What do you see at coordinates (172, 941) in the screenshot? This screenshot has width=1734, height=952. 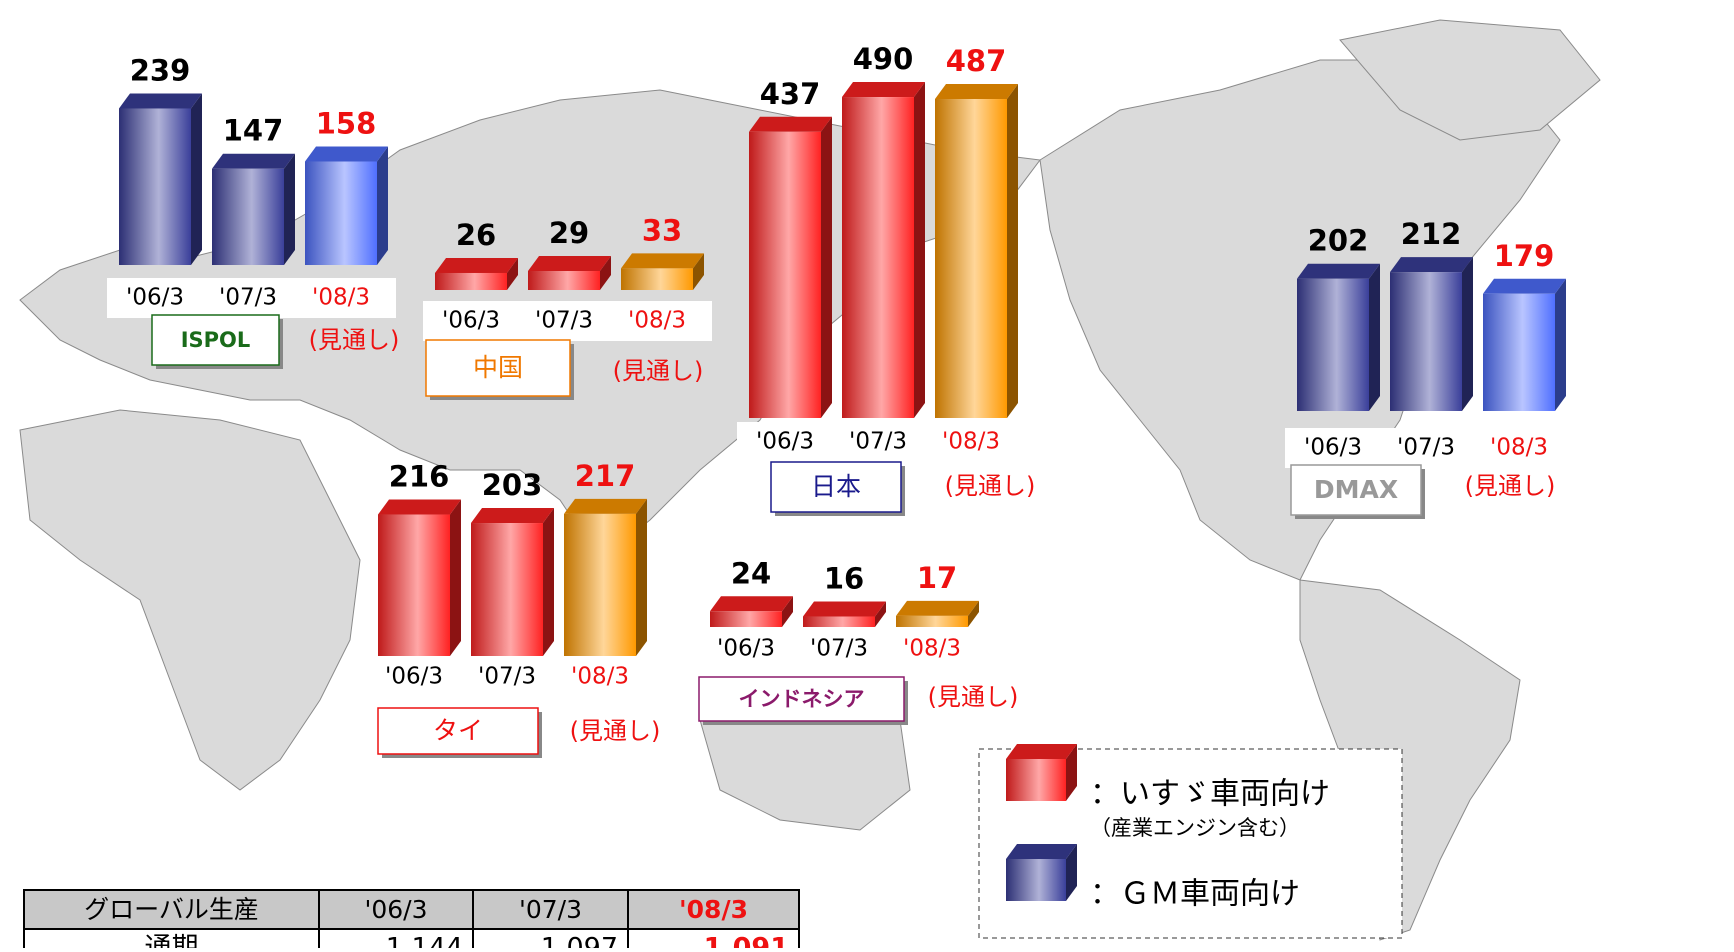 I see `table-cell-text: 通期` at bounding box center [172, 941].